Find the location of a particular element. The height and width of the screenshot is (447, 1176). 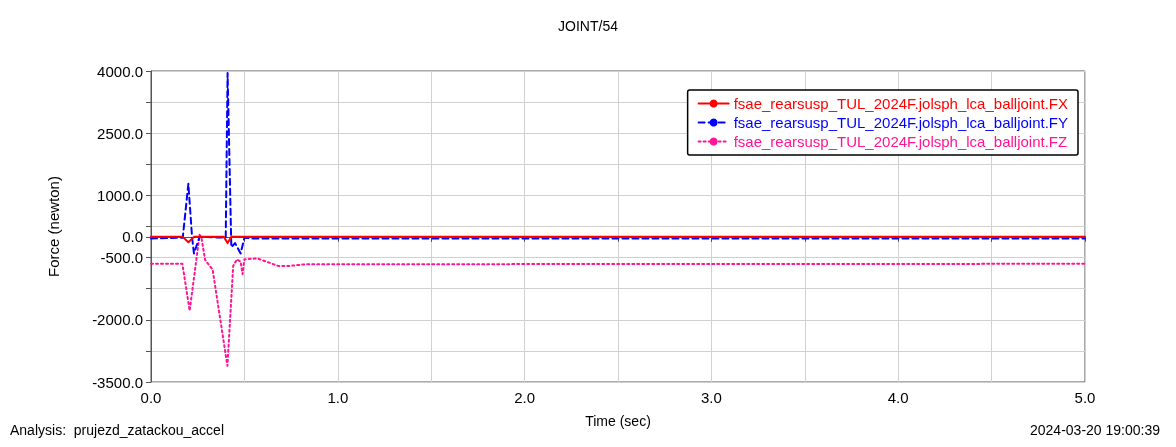

x-tick-label: 0.0 is located at coordinates (151, 397).